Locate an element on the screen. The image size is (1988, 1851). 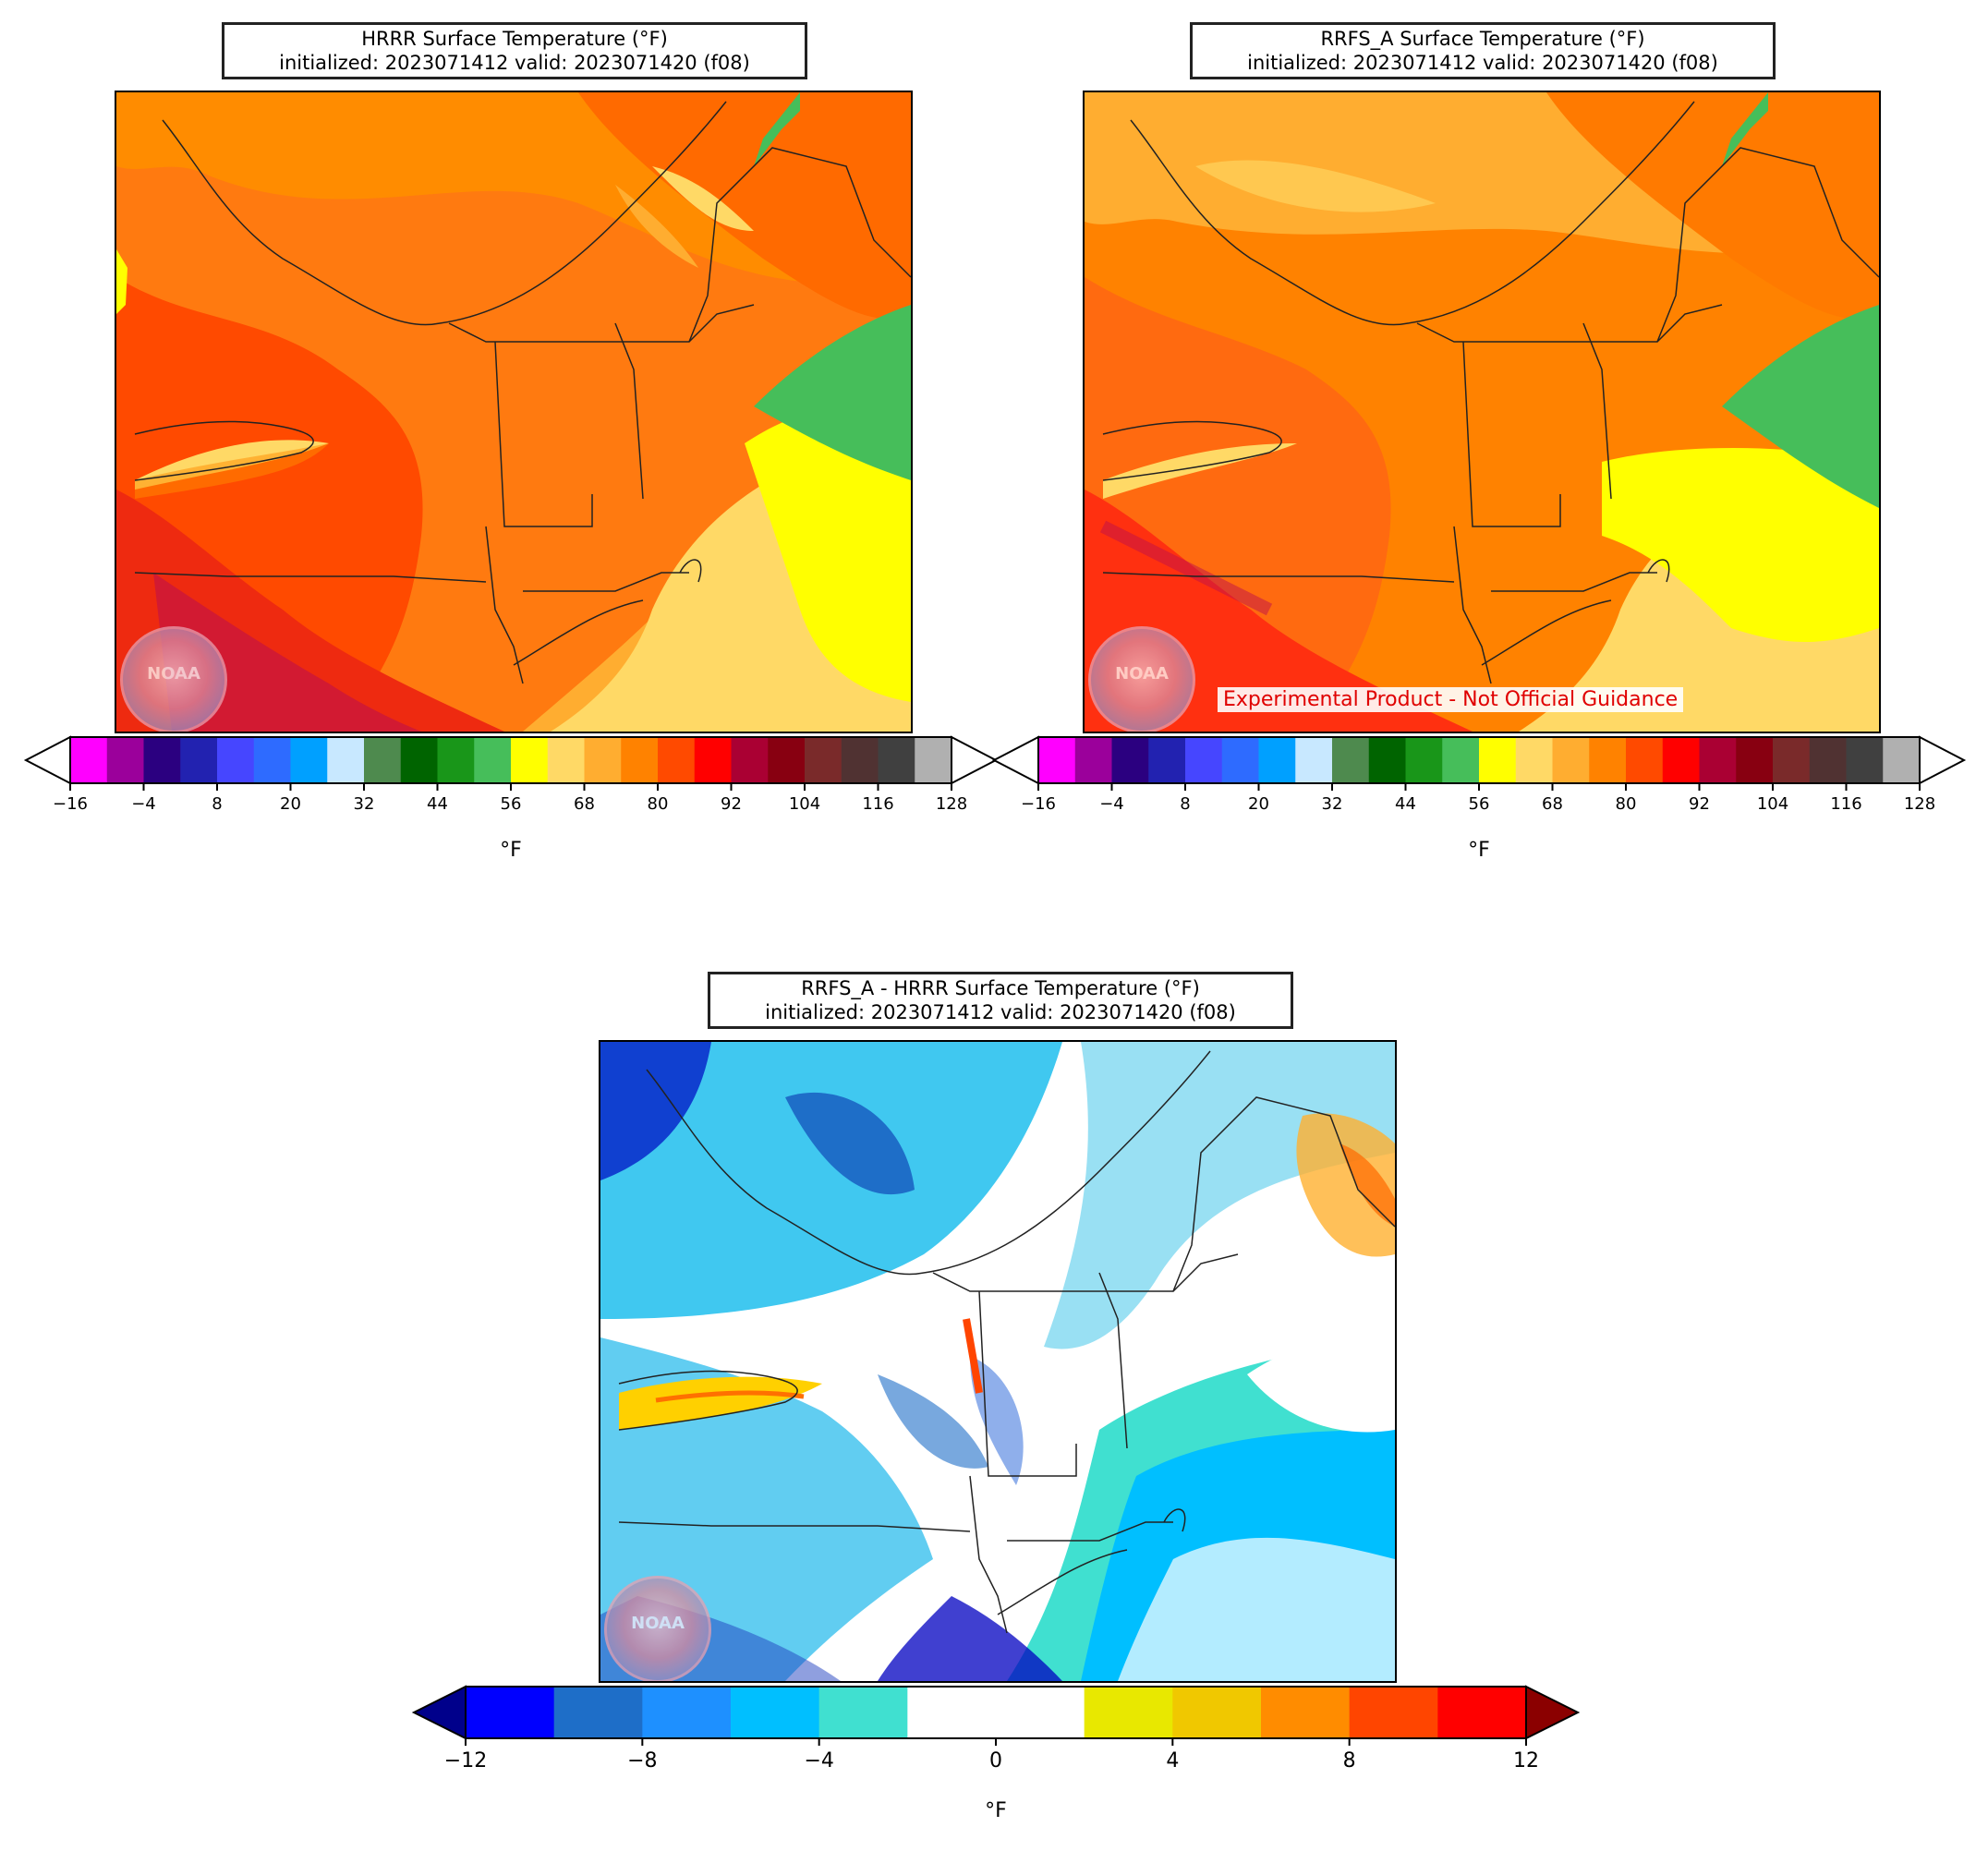
colorbar-under-triangle is located at coordinates (1015, 760).